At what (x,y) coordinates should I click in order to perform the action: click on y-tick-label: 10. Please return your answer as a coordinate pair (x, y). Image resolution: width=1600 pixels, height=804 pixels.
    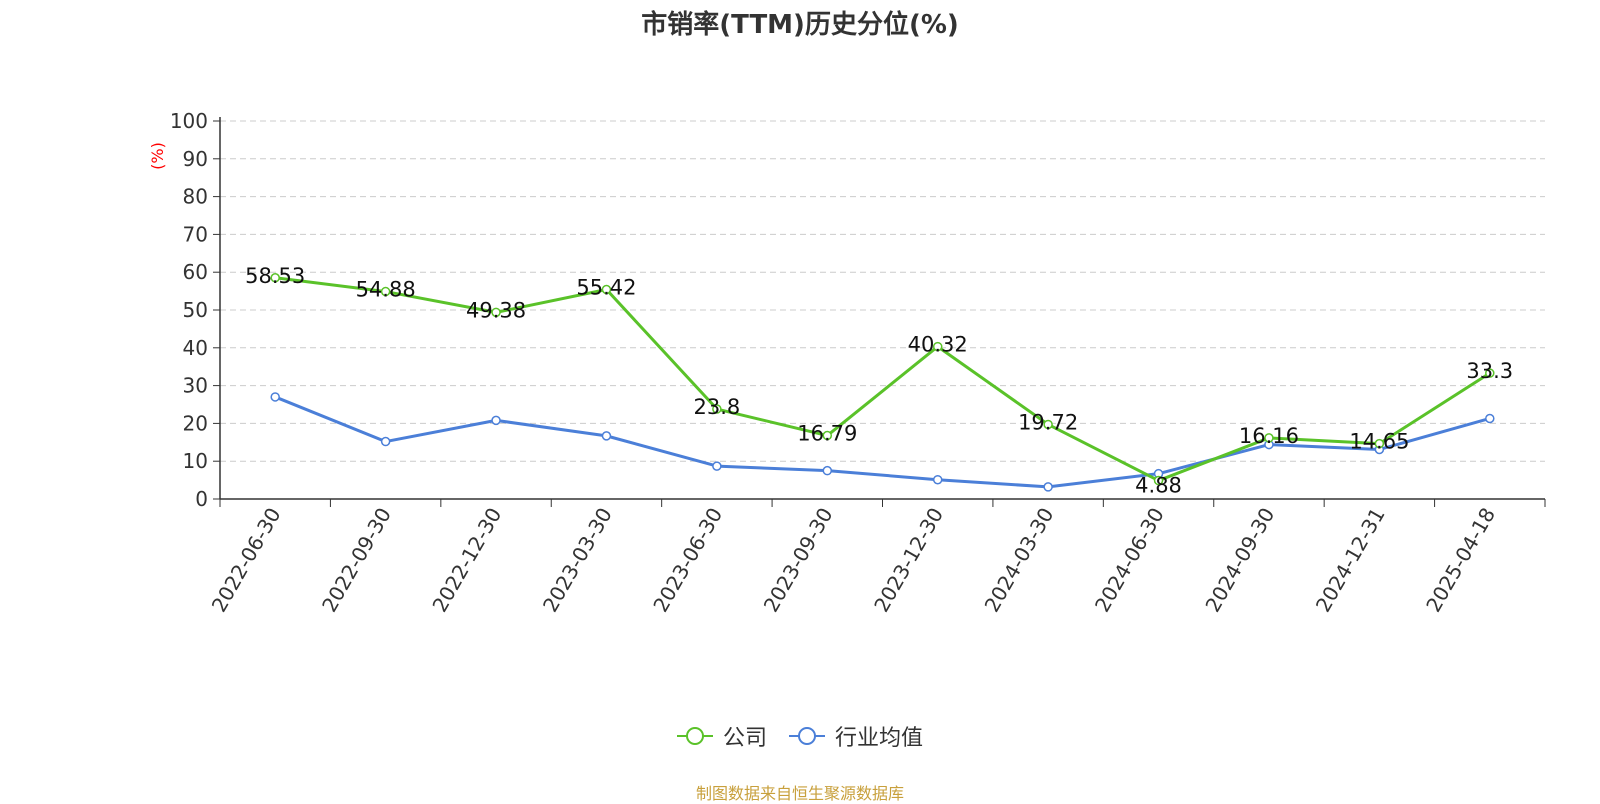
    Looking at the image, I should click on (195, 461).